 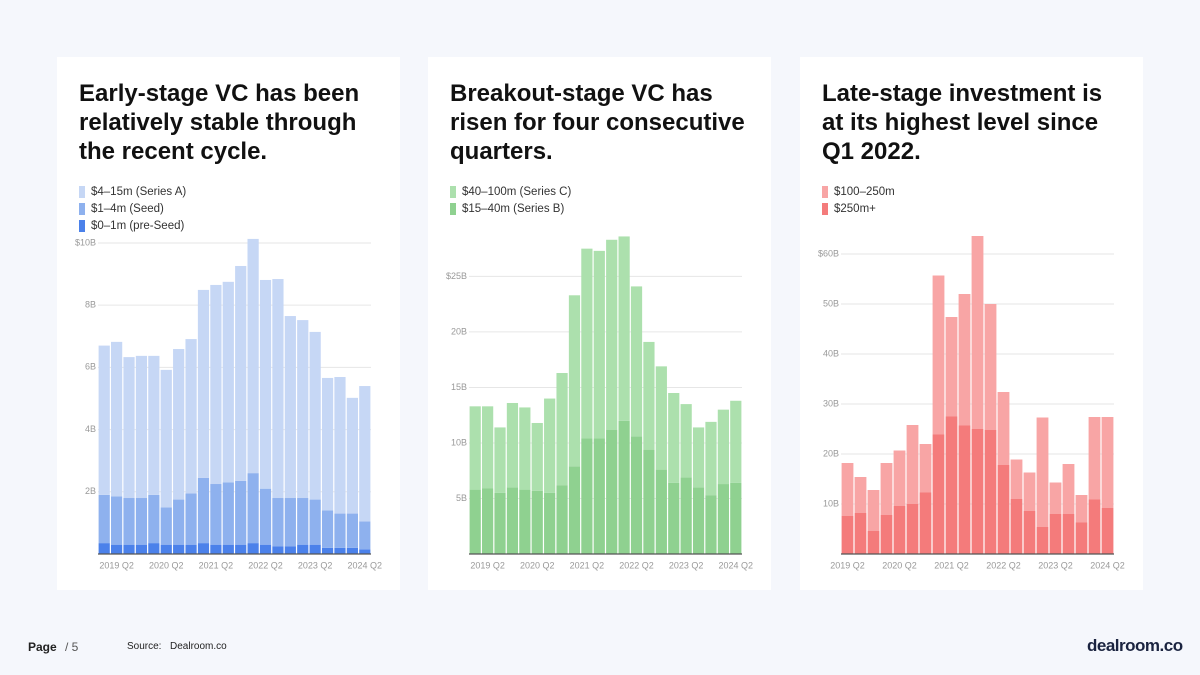 I want to click on page-label: Page, so click(x=42, y=647).